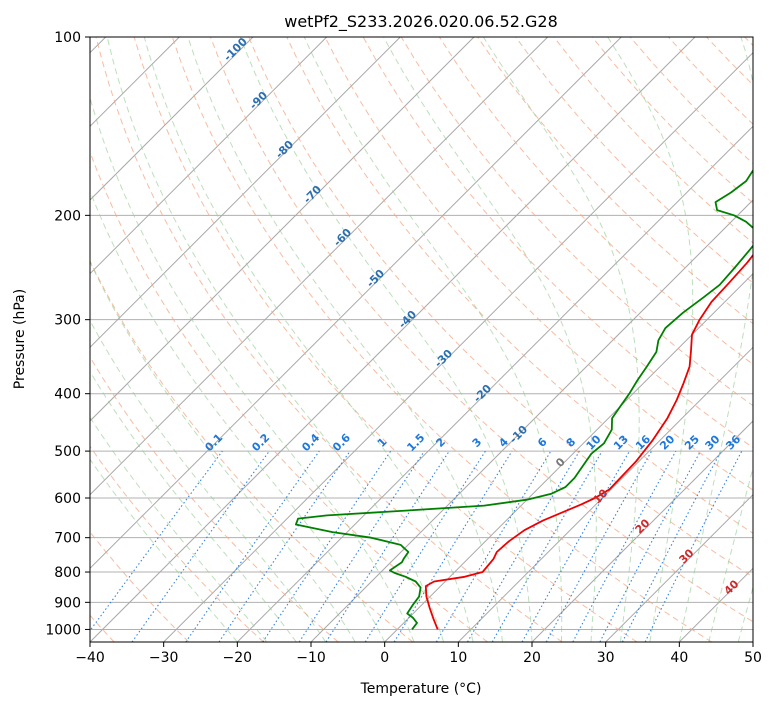  What do you see at coordinates (67, 334) in the screenshot?
I see `y-axis: 100 200 300 400 500 600 700 800 900 1000` at bounding box center [67, 334].